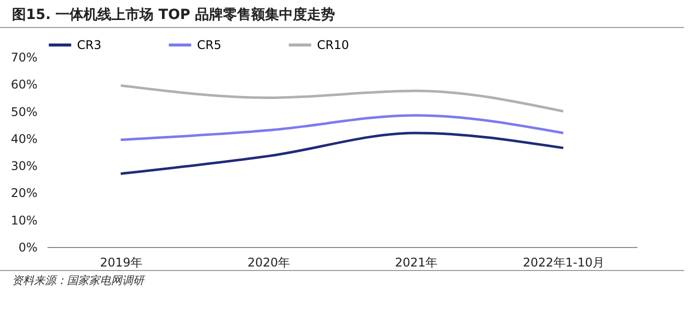  I want to click on x-tick-label: 2021年, so click(416, 263).